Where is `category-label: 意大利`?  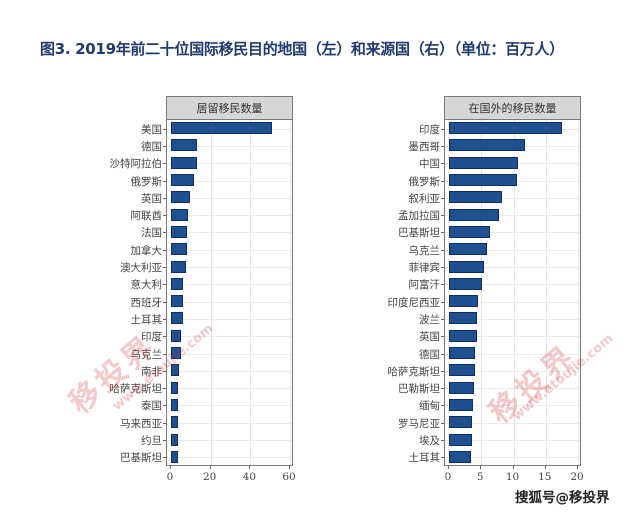
category-label: 意大利 is located at coordinates (146, 285).